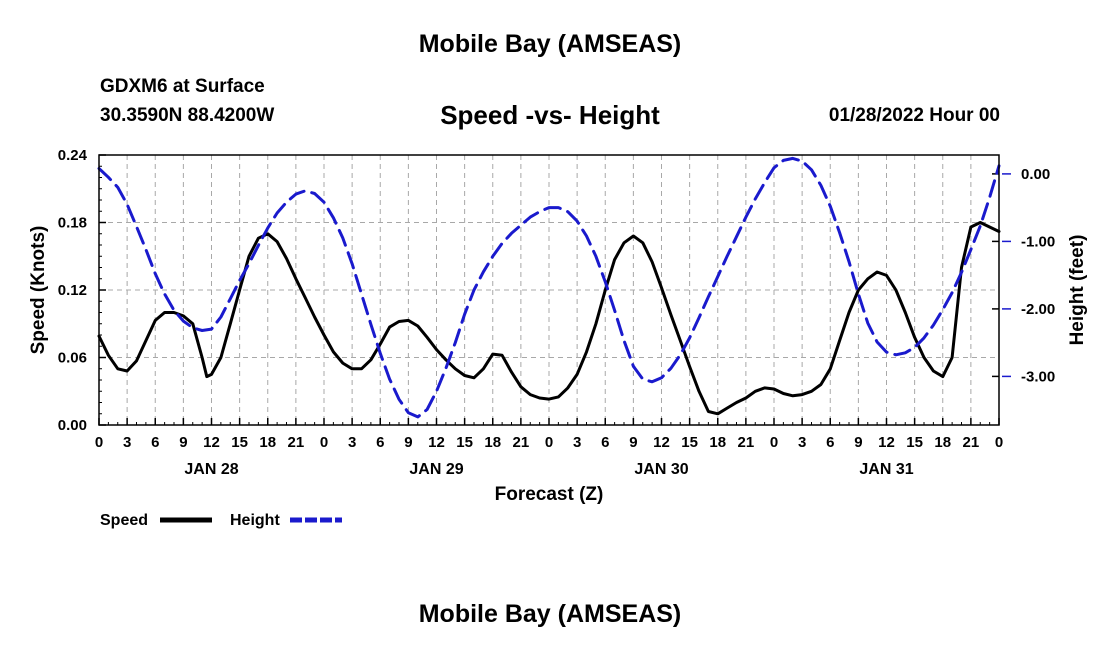  What do you see at coordinates (914, 115) in the screenshot?
I see `forecast-time: 01/28/2022 Hour 00` at bounding box center [914, 115].